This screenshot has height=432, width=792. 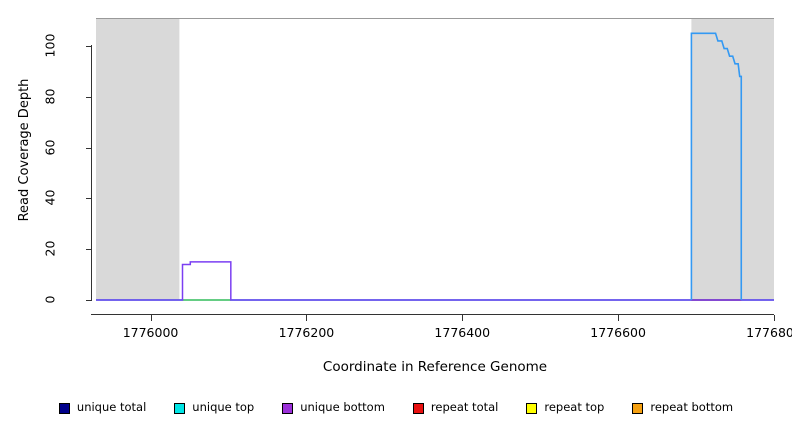 What do you see at coordinates (50, 96) in the screenshot?
I see `y-axis-tick-label: 80` at bounding box center [50, 96].